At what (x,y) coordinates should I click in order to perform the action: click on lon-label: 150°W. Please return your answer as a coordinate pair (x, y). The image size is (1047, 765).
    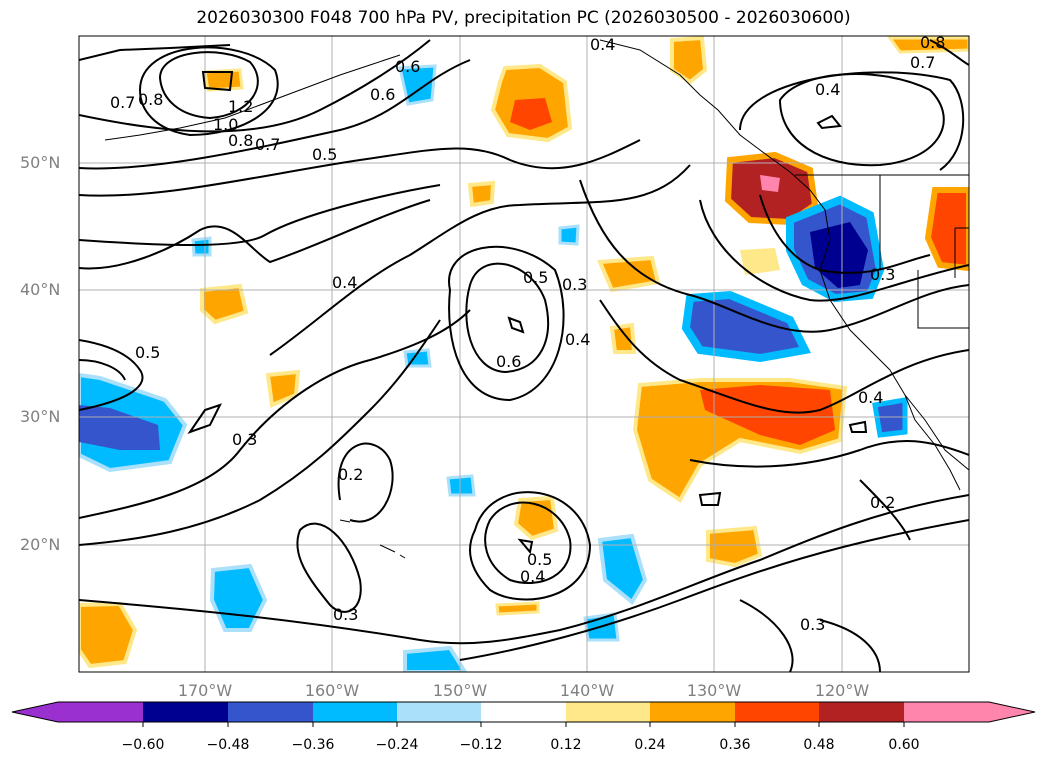
    Looking at the image, I should click on (460, 690).